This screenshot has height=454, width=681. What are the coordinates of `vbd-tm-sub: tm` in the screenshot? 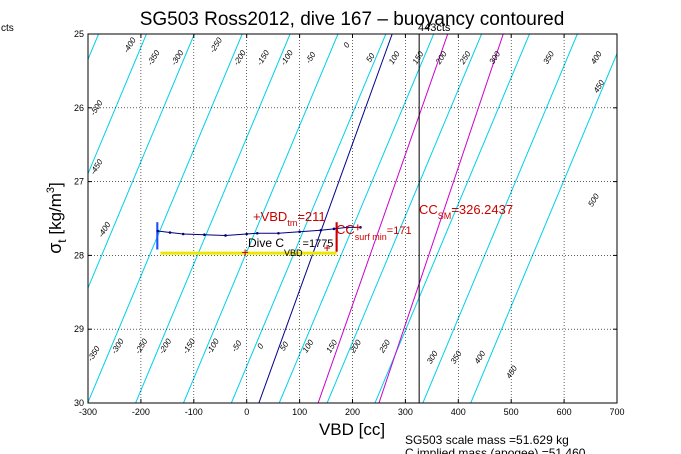 It's located at (292, 223).